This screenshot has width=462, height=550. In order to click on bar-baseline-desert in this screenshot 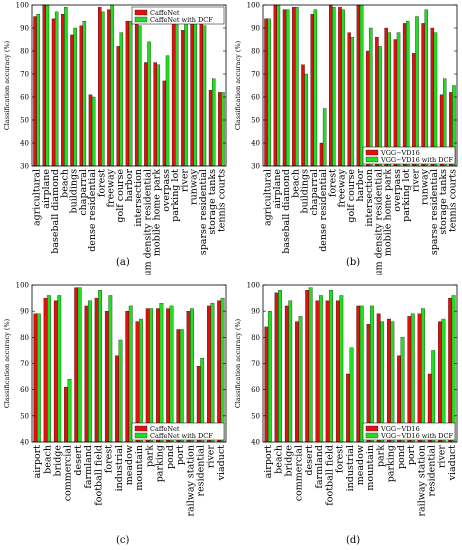, I will do `click(307, 366)`.